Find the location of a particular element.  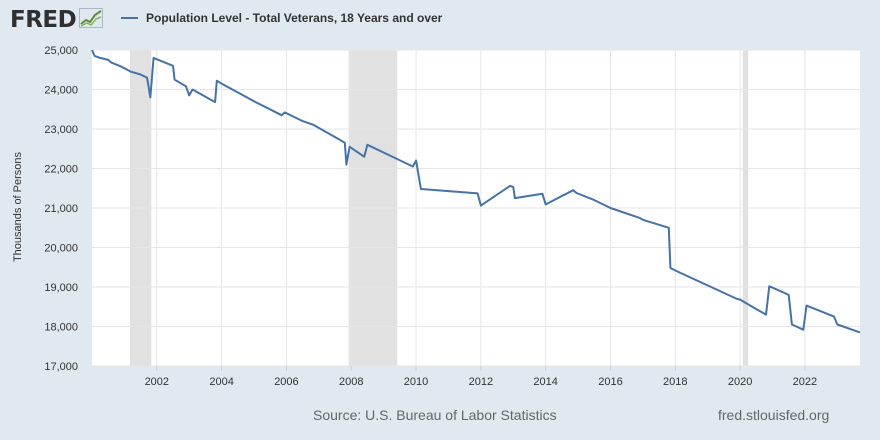

fred-logo: FRED is located at coordinates (57, 20).